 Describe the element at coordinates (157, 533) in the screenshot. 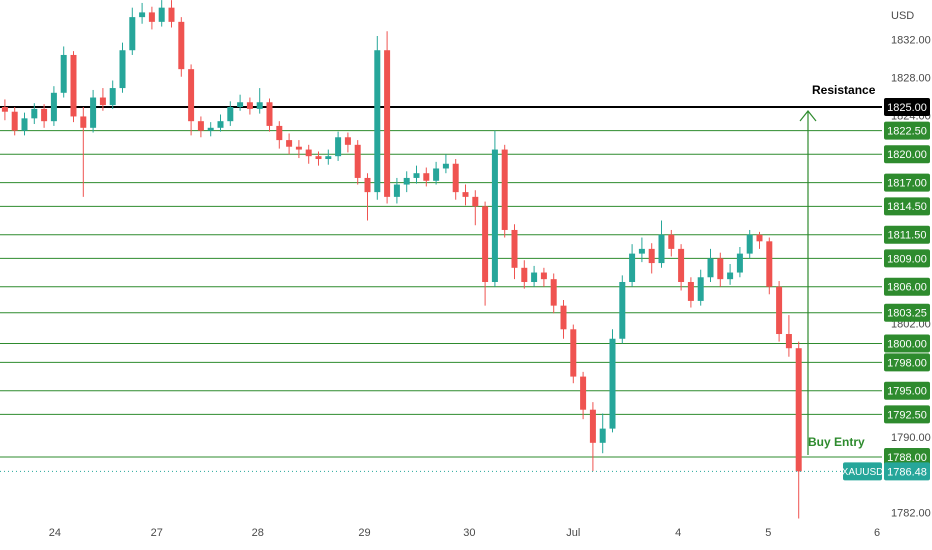

I see `x-tick-label: 27` at that location.